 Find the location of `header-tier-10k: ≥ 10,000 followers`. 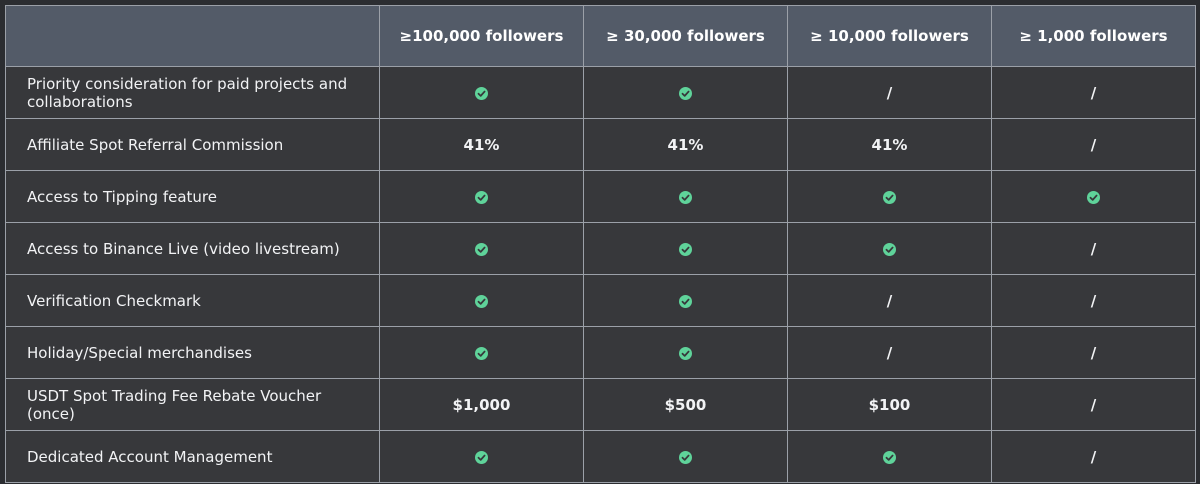

header-tier-10k: ≥ 10,000 followers is located at coordinates (889, 36).